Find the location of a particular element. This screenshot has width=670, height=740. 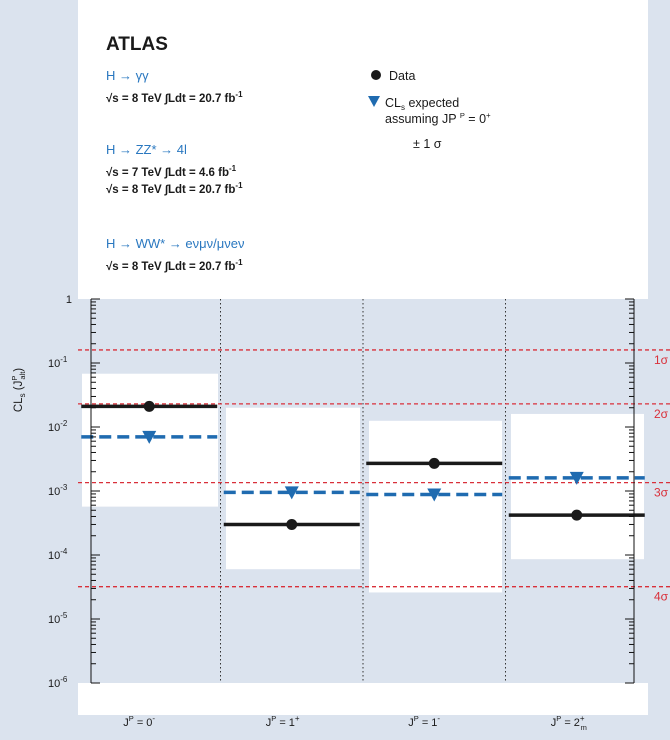

ylab-s: s is located at coordinates (22, 395).